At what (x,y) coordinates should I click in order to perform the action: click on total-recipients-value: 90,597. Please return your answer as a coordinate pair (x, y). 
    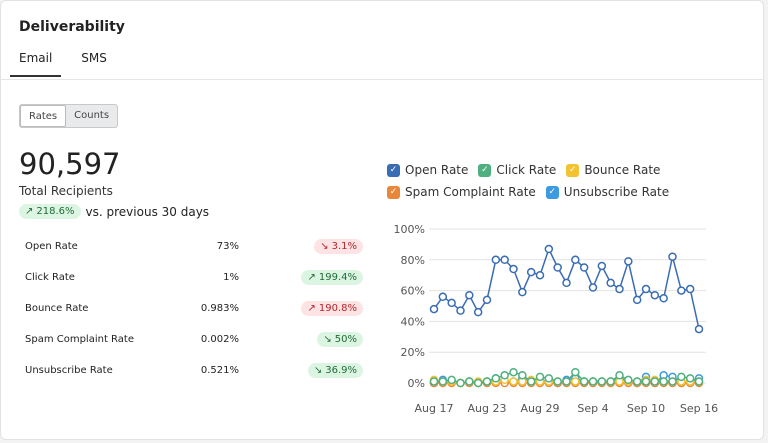
    Looking at the image, I should click on (70, 164).